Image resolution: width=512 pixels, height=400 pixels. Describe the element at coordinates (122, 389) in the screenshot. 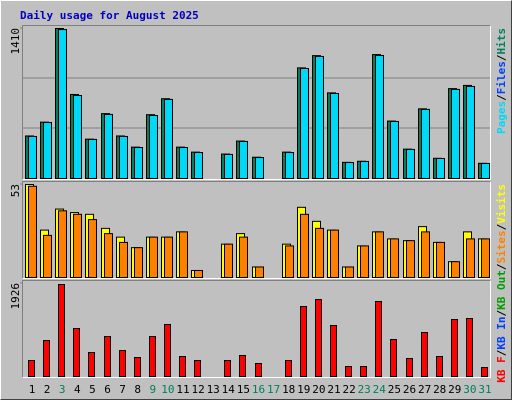

I see `x-tick-label: 7` at that location.